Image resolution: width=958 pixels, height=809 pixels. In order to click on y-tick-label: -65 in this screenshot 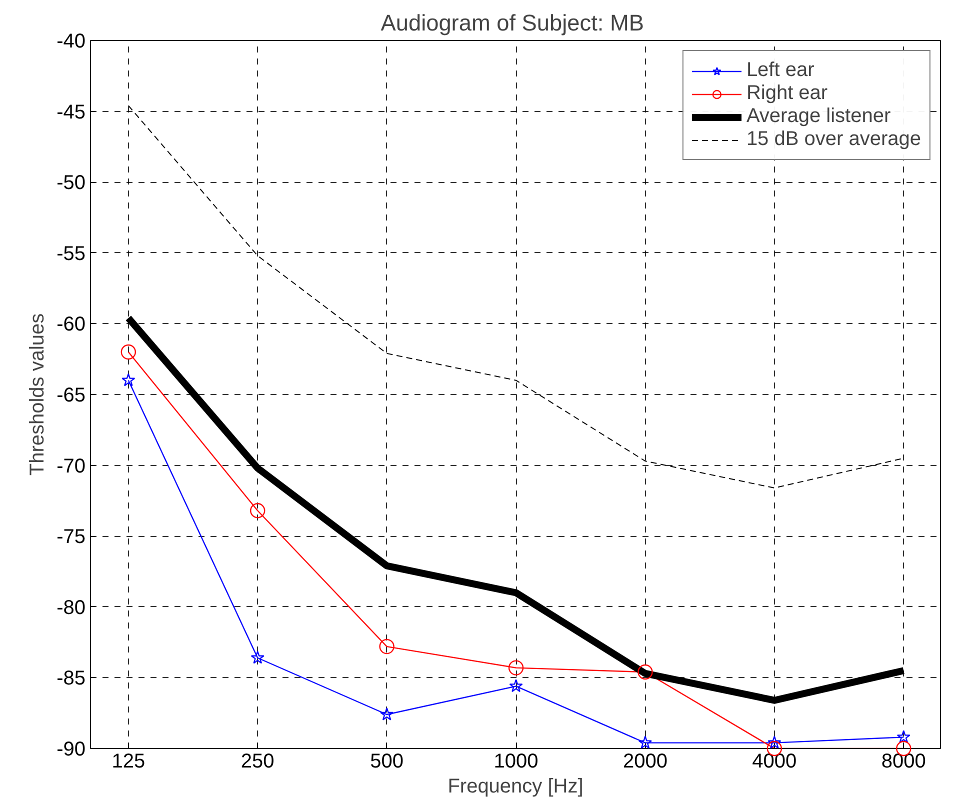, I will do `click(71, 395)`.